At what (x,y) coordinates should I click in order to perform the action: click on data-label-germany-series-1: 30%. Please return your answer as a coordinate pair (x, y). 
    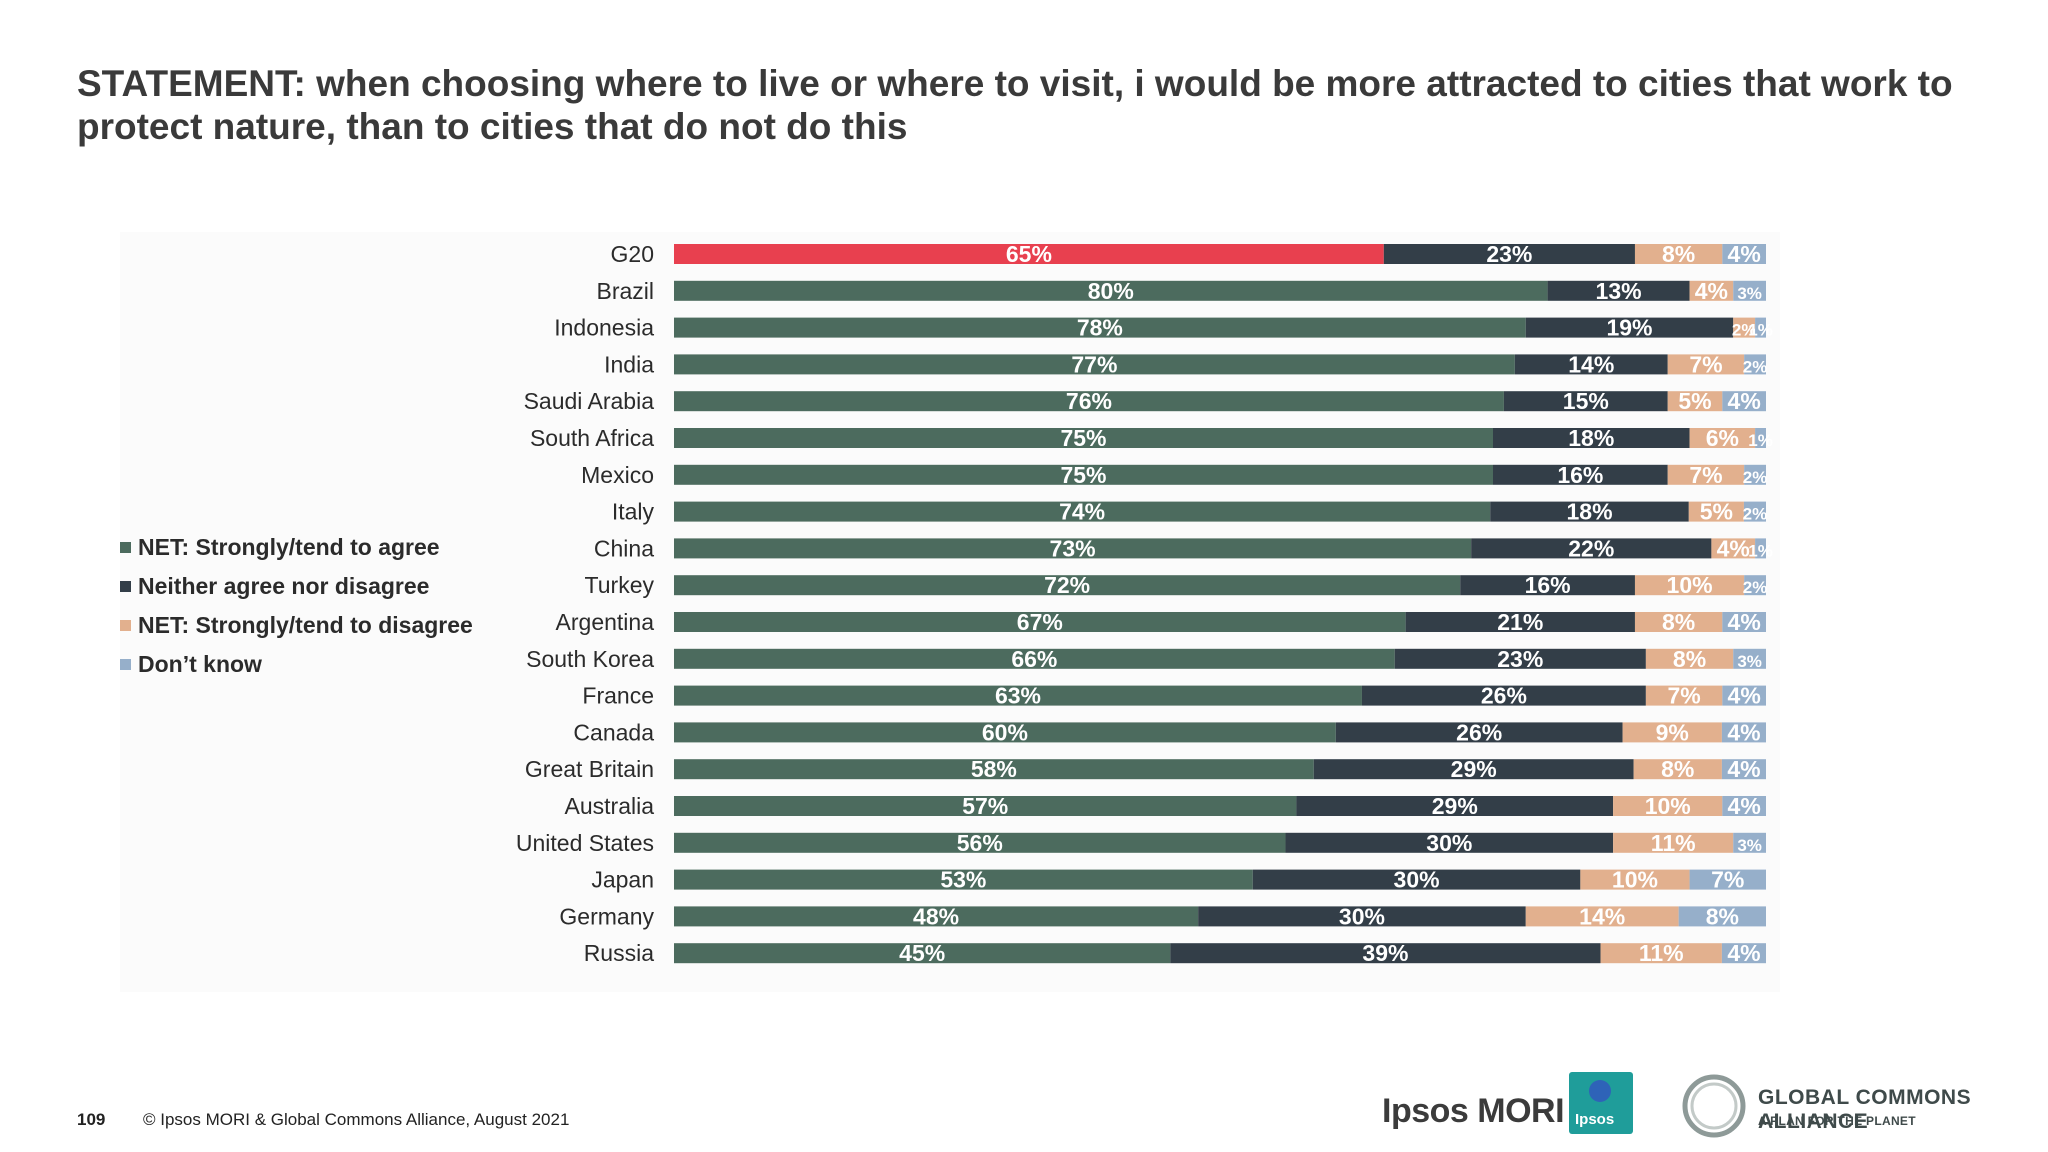
    Looking at the image, I should click on (1362, 916).